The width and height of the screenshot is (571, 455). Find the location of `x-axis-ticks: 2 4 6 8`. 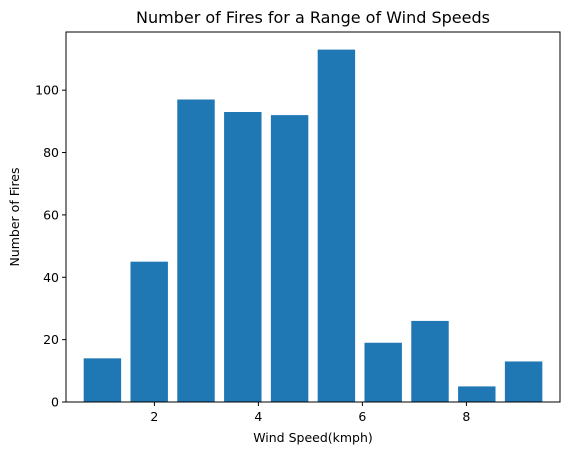

x-axis-ticks: 2 4 6 8 is located at coordinates (310, 413).